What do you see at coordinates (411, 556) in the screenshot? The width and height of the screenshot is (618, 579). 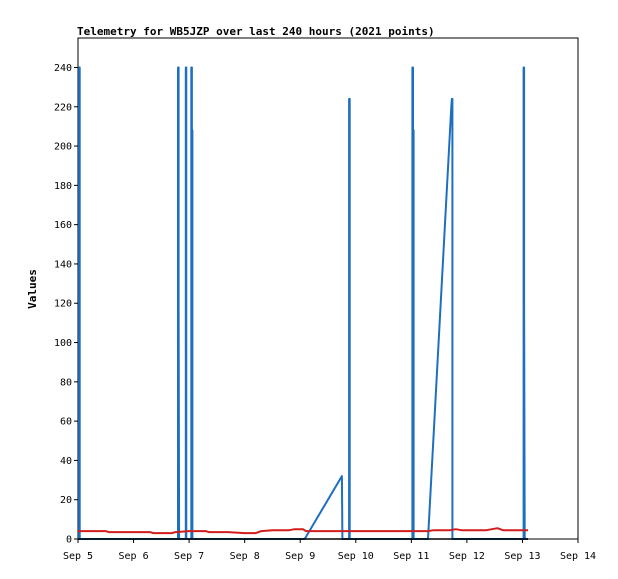 I see `x-tick-label: Sep 11` at bounding box center [411, 556].